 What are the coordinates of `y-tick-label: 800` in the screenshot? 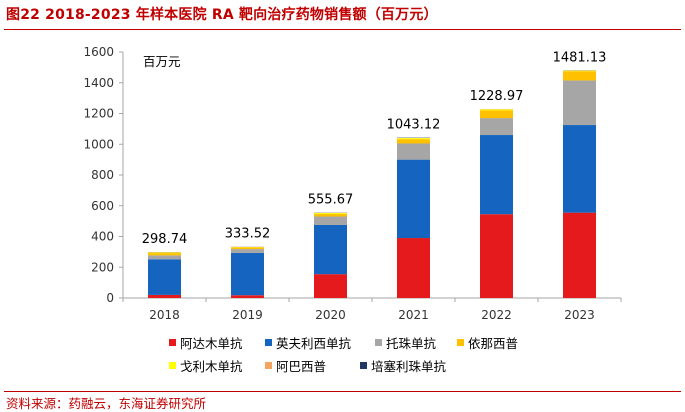 It's located at (102, 175).